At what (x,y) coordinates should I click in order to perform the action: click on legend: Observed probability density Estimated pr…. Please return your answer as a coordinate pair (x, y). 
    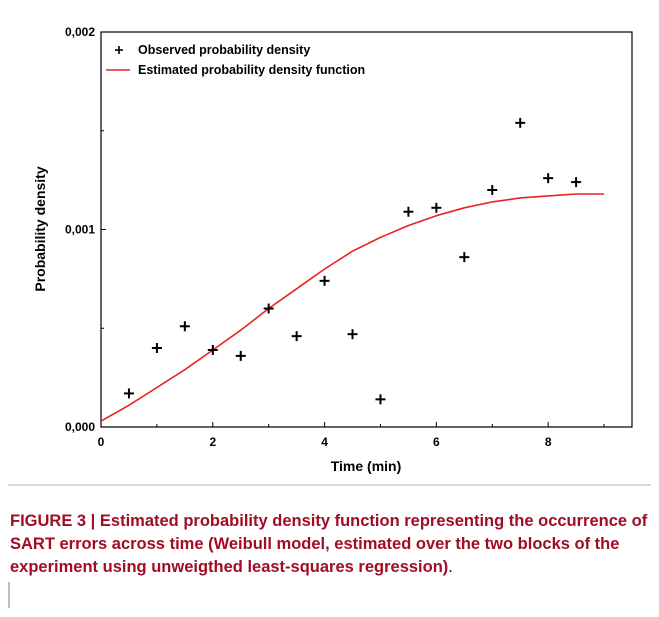
    Looking at the image, I should click on (235, 60).